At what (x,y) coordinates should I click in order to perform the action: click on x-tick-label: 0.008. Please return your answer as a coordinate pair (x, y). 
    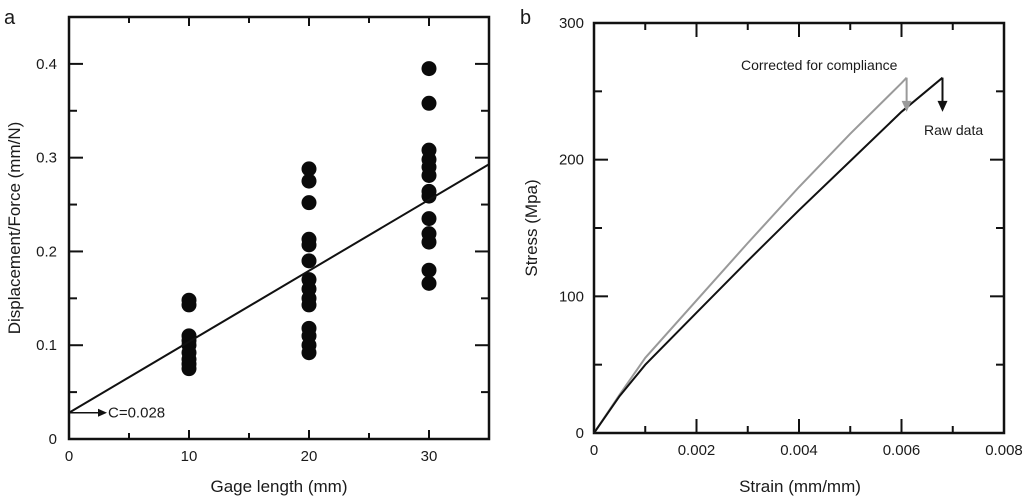
    Looking at the image, I should click on (1004, 450).